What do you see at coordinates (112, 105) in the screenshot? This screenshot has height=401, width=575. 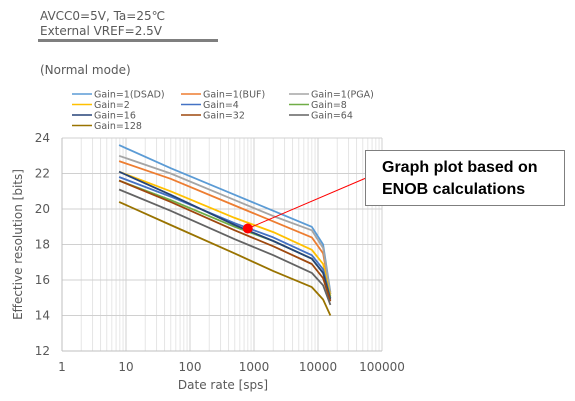 I see `legend-label: Gain=2` at bounding box center [112, 105].